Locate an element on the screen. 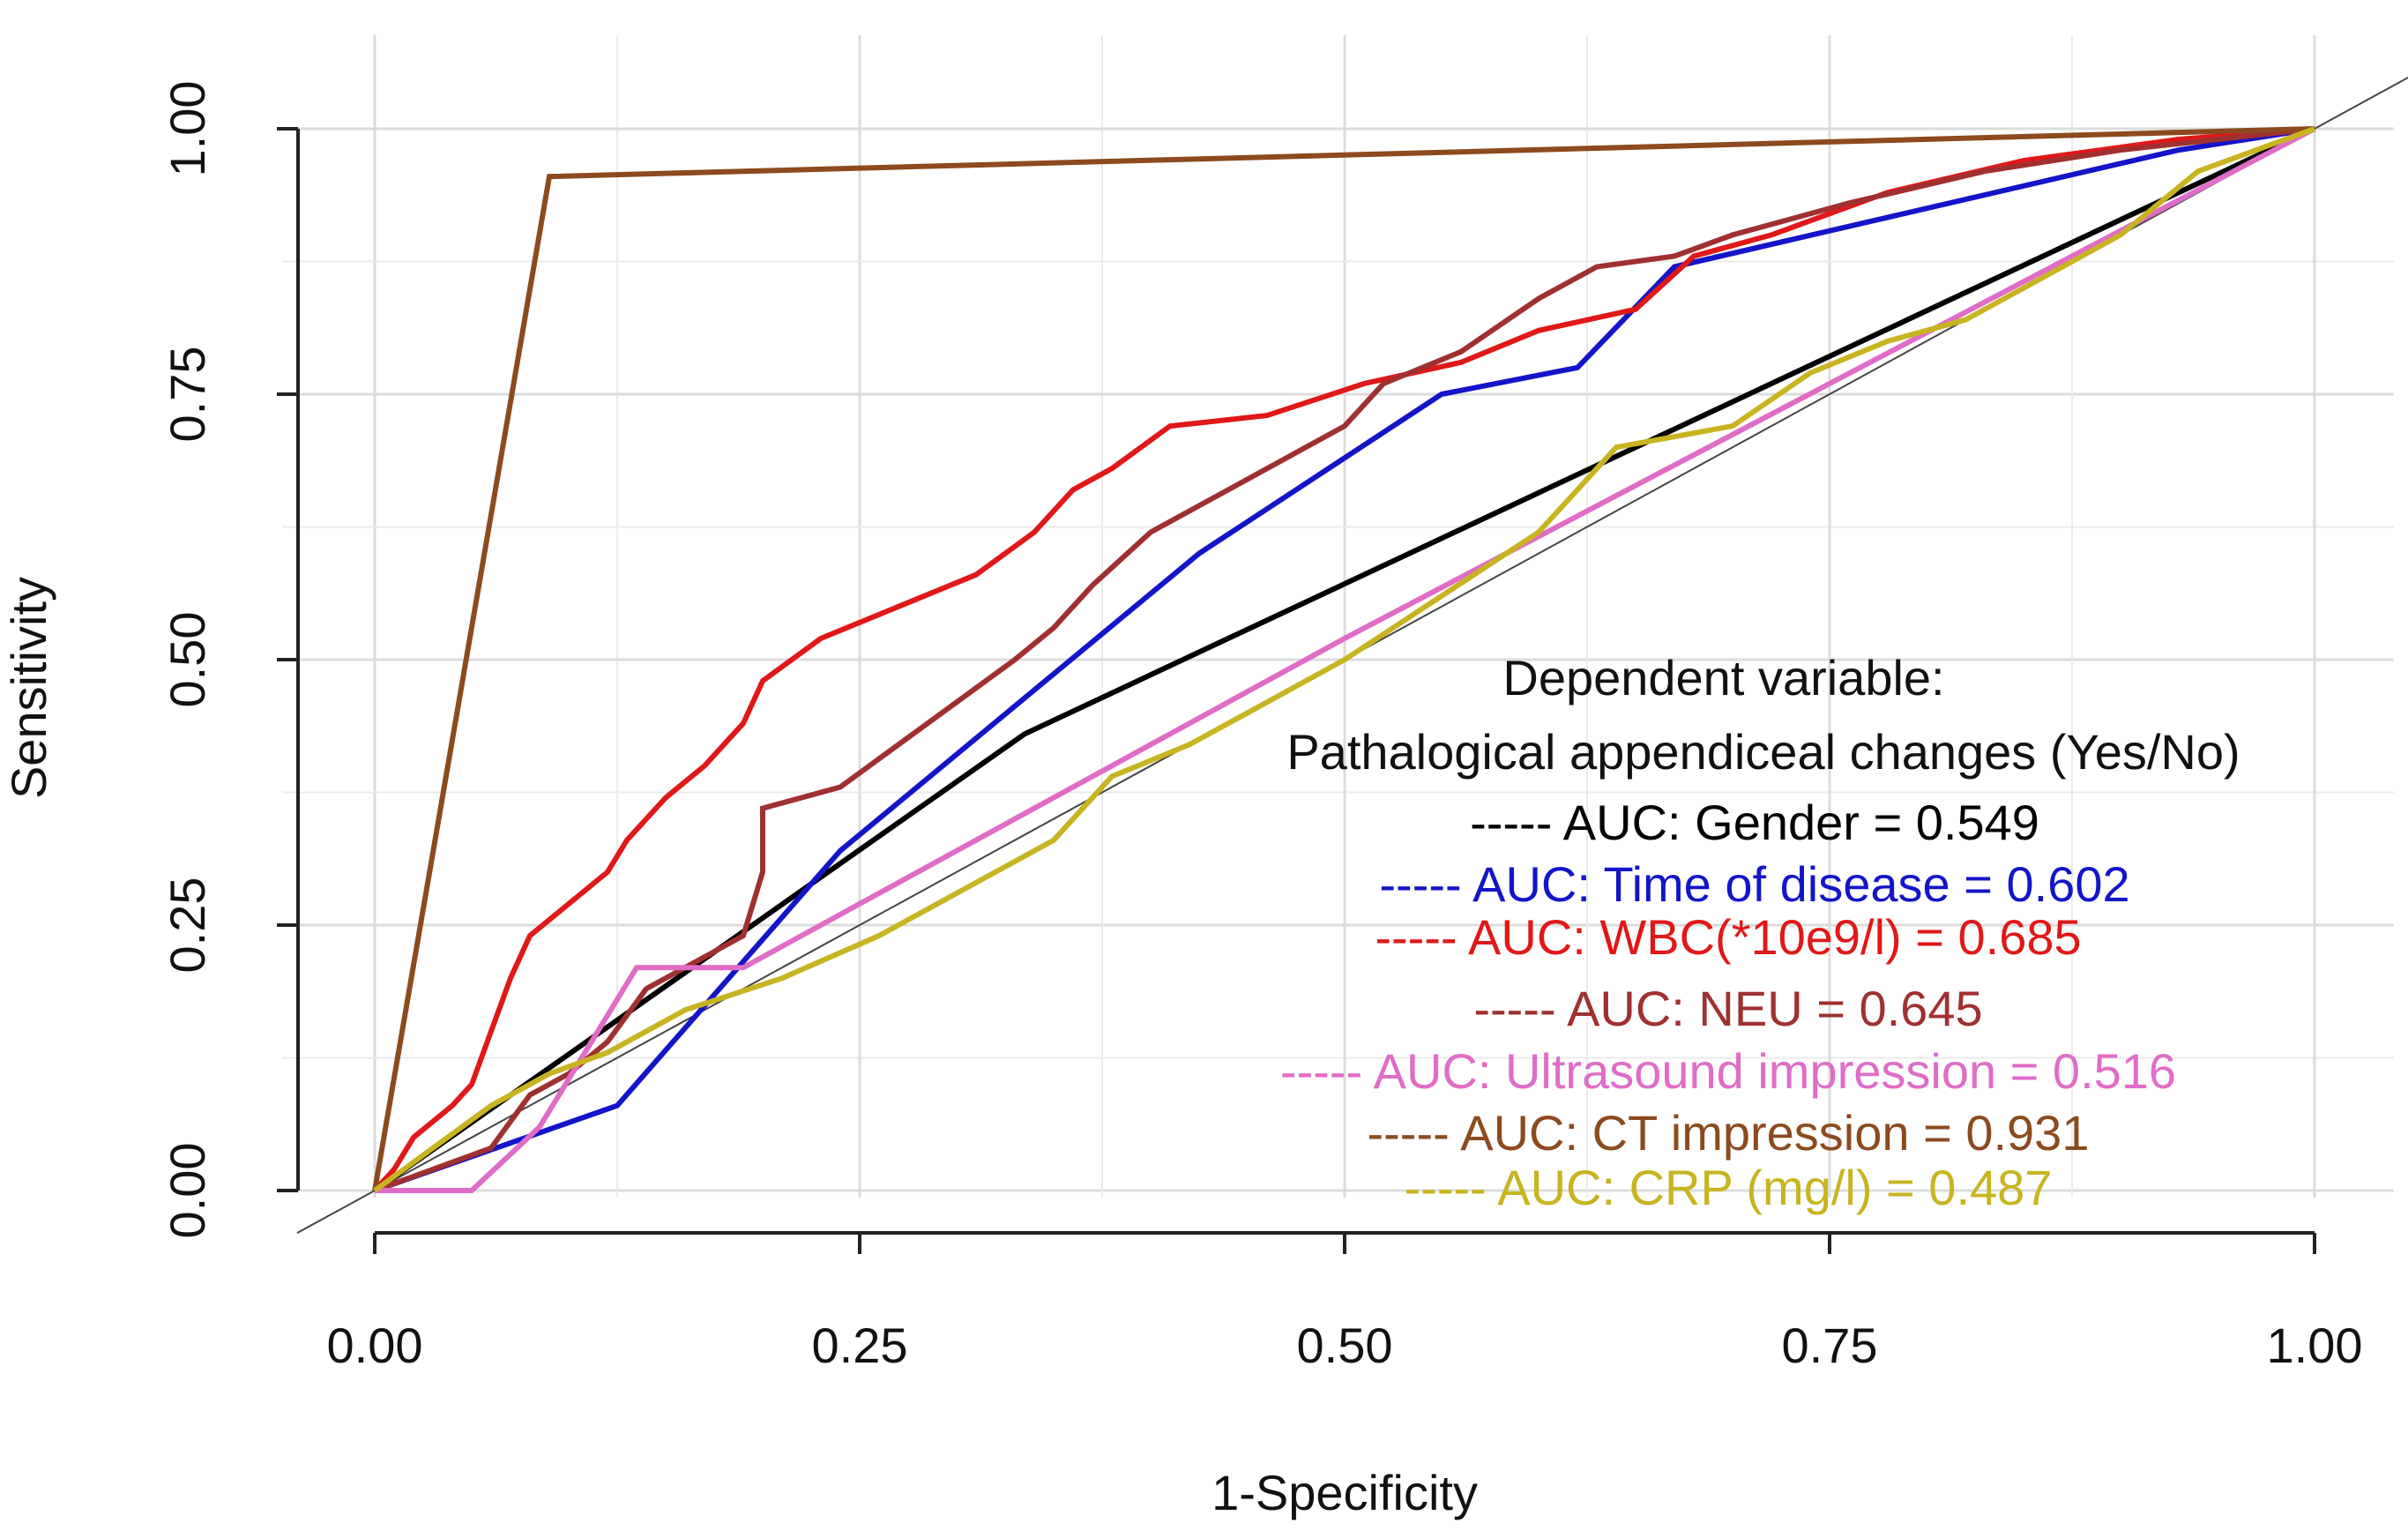 The width and height of the screenshot is (2408, 1538). x-tick-label: 1.00 is located at coordinates (2315, 1346).